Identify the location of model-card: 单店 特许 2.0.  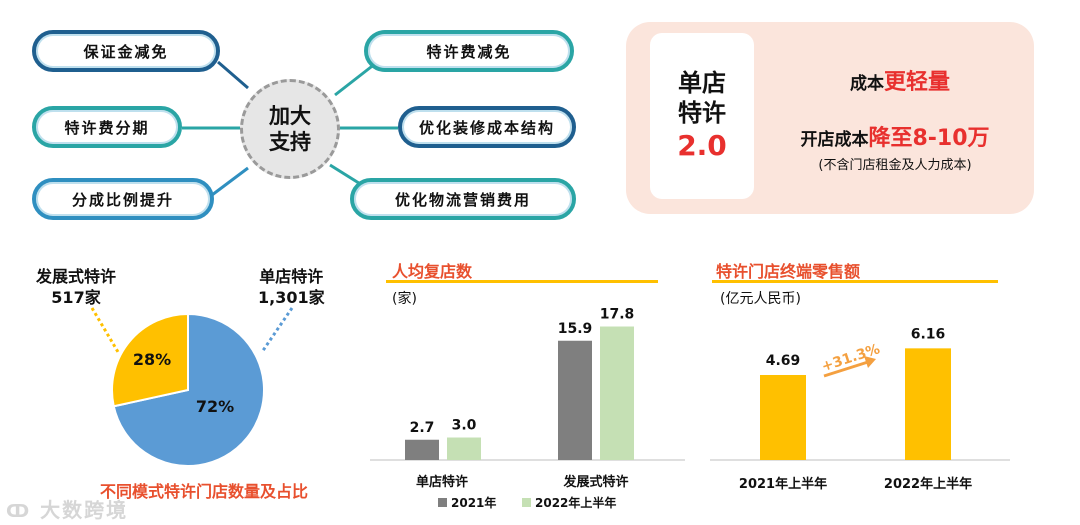
(702, 116).